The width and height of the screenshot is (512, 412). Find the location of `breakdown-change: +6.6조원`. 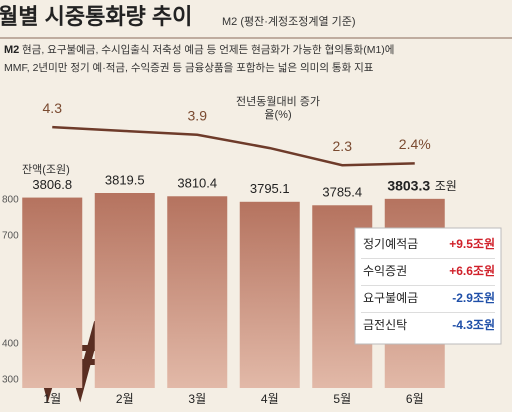

breakdown-change: +6.6조원 is located at coordinates (472, 271).